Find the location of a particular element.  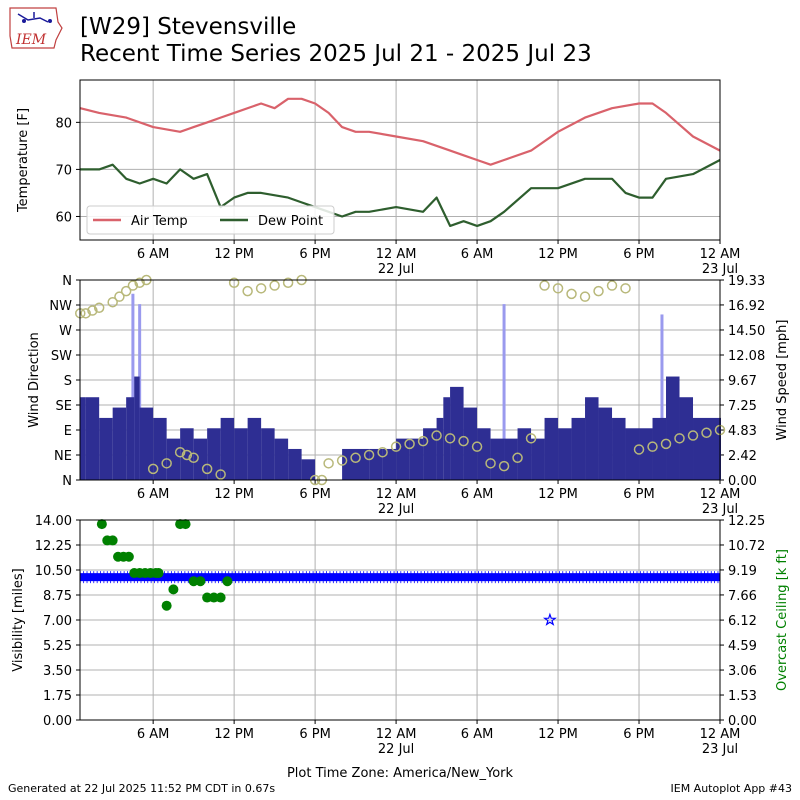

y2-tick-label: 2.42 is located at coordinates (742, 456).